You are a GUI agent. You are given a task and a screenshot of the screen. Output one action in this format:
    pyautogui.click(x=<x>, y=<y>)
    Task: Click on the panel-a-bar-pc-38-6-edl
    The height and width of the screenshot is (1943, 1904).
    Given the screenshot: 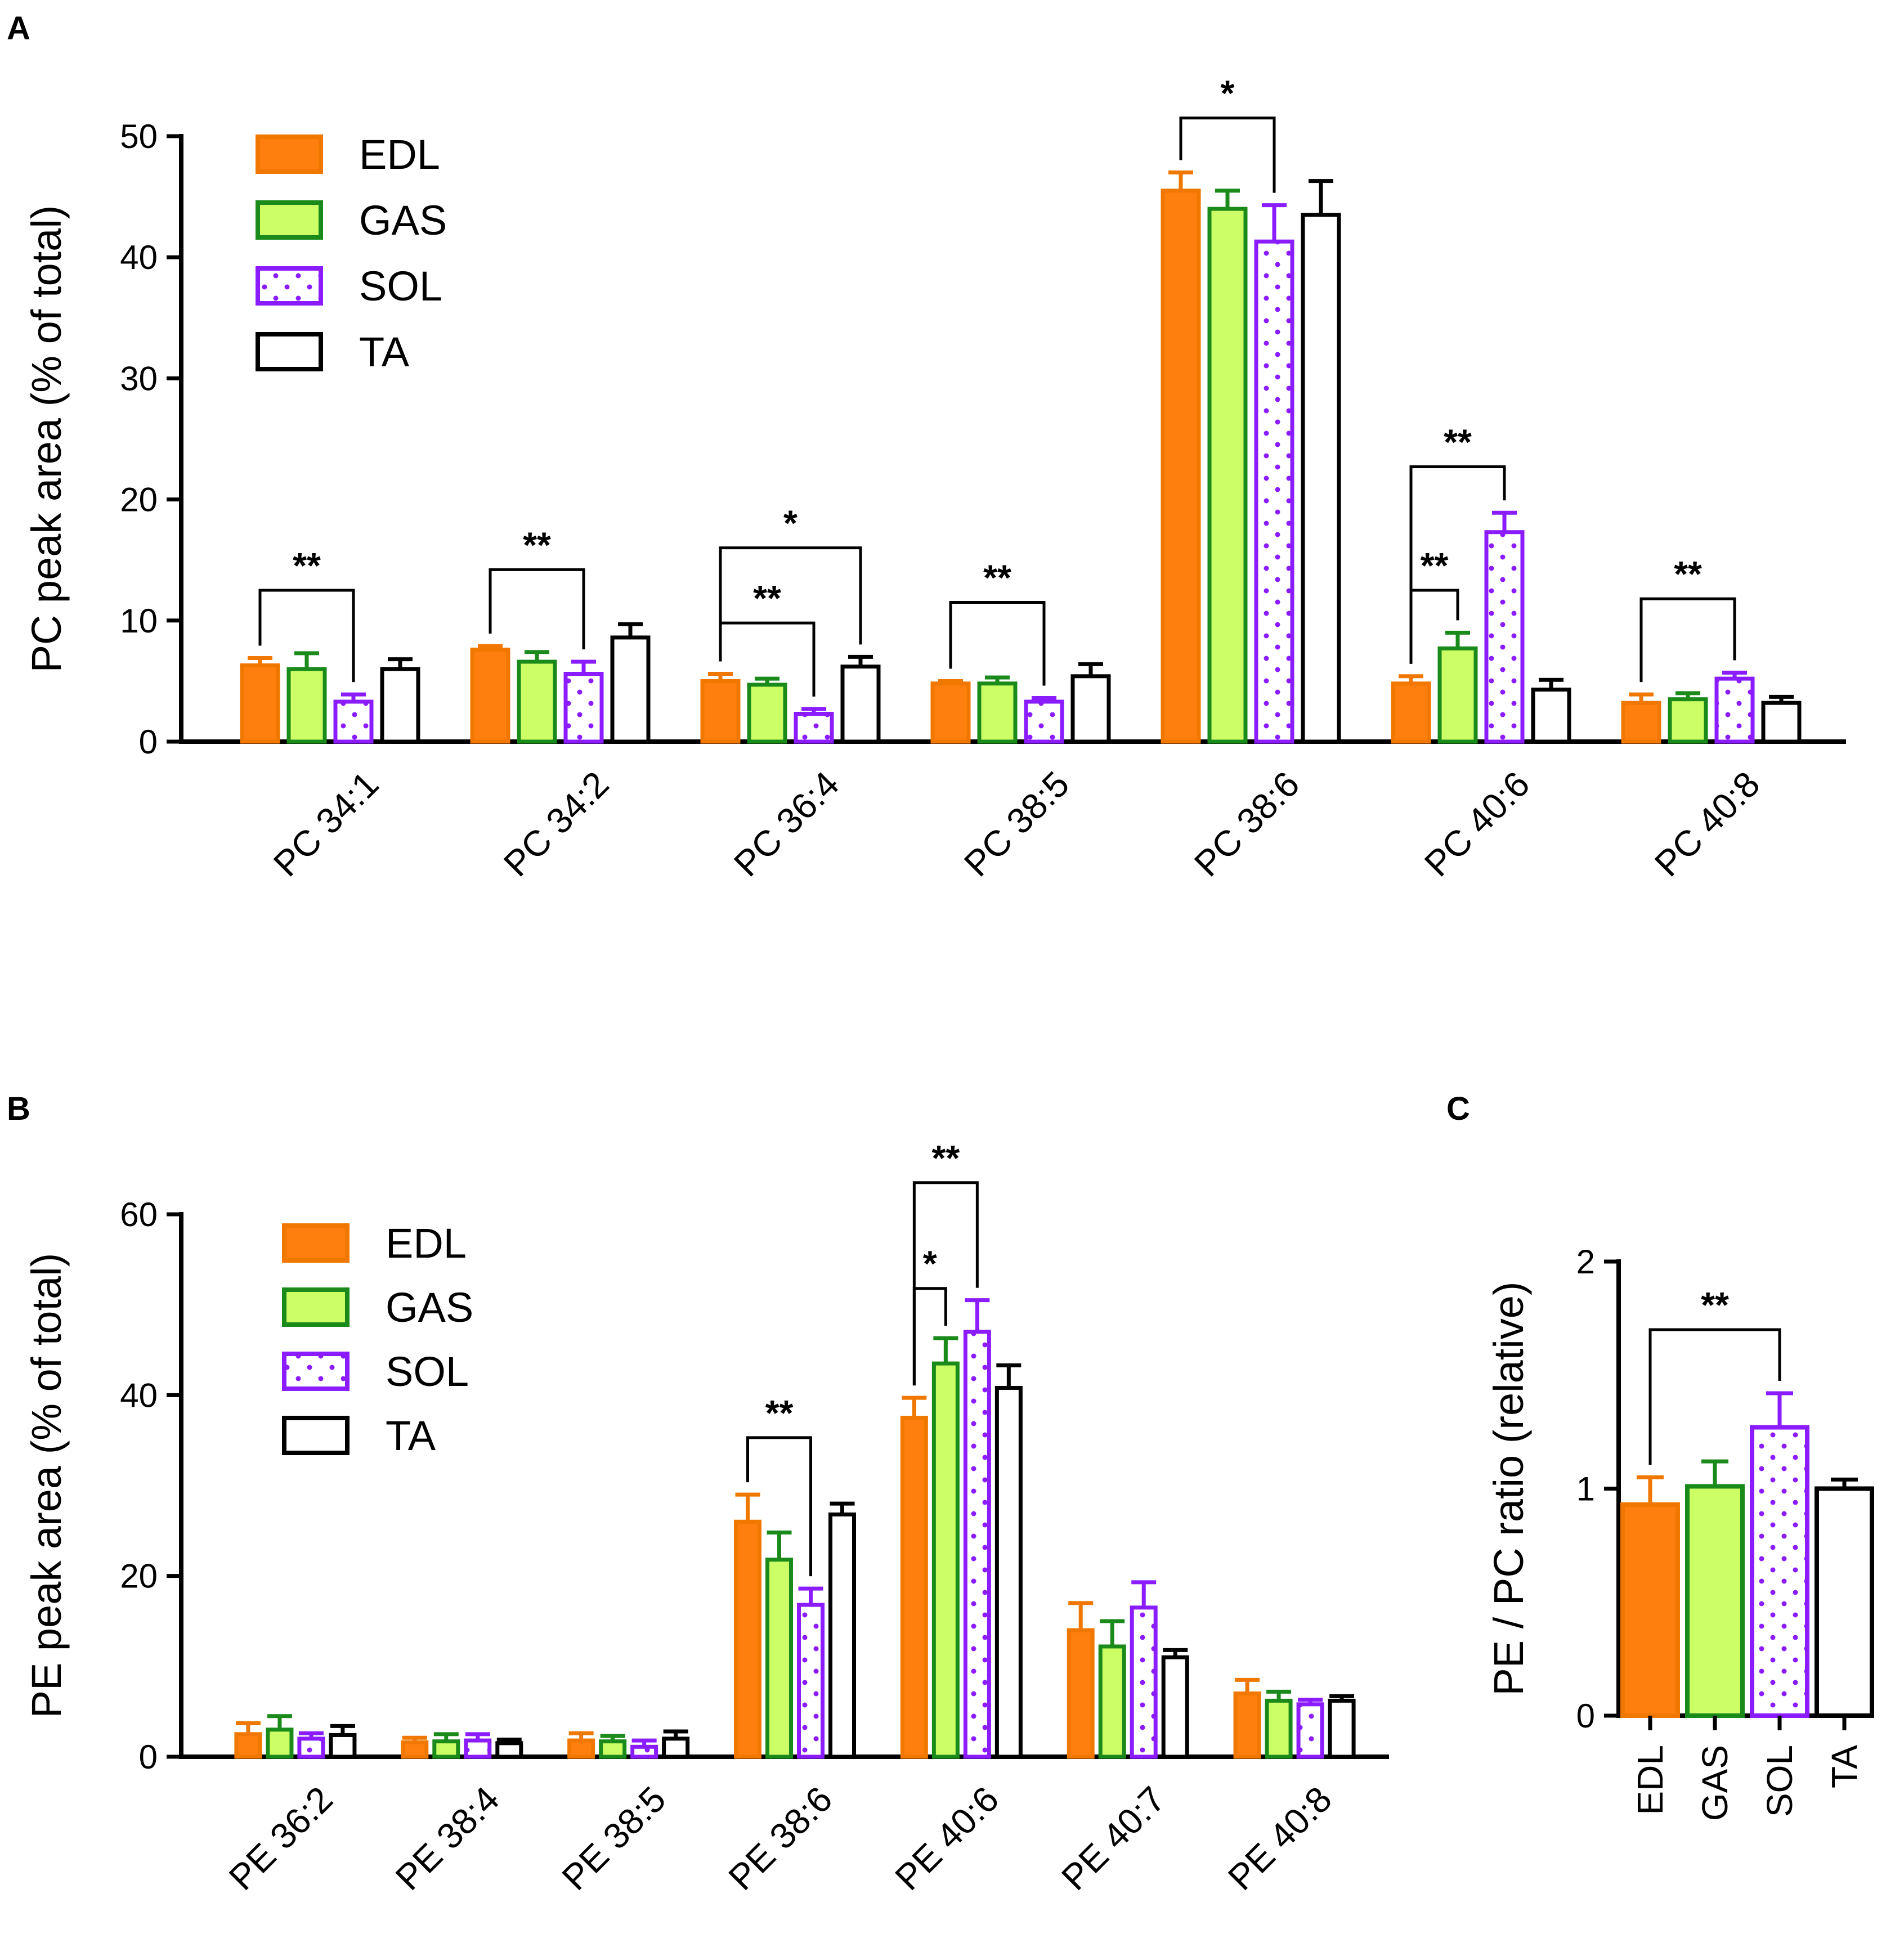 What is the action you would take?
    pyautogui.click(x=1181, y=466)
    